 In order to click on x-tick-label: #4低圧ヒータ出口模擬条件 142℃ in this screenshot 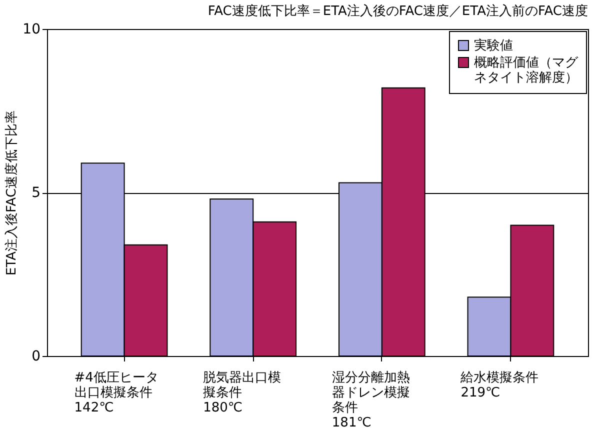, I will do `click(116, 393)`.